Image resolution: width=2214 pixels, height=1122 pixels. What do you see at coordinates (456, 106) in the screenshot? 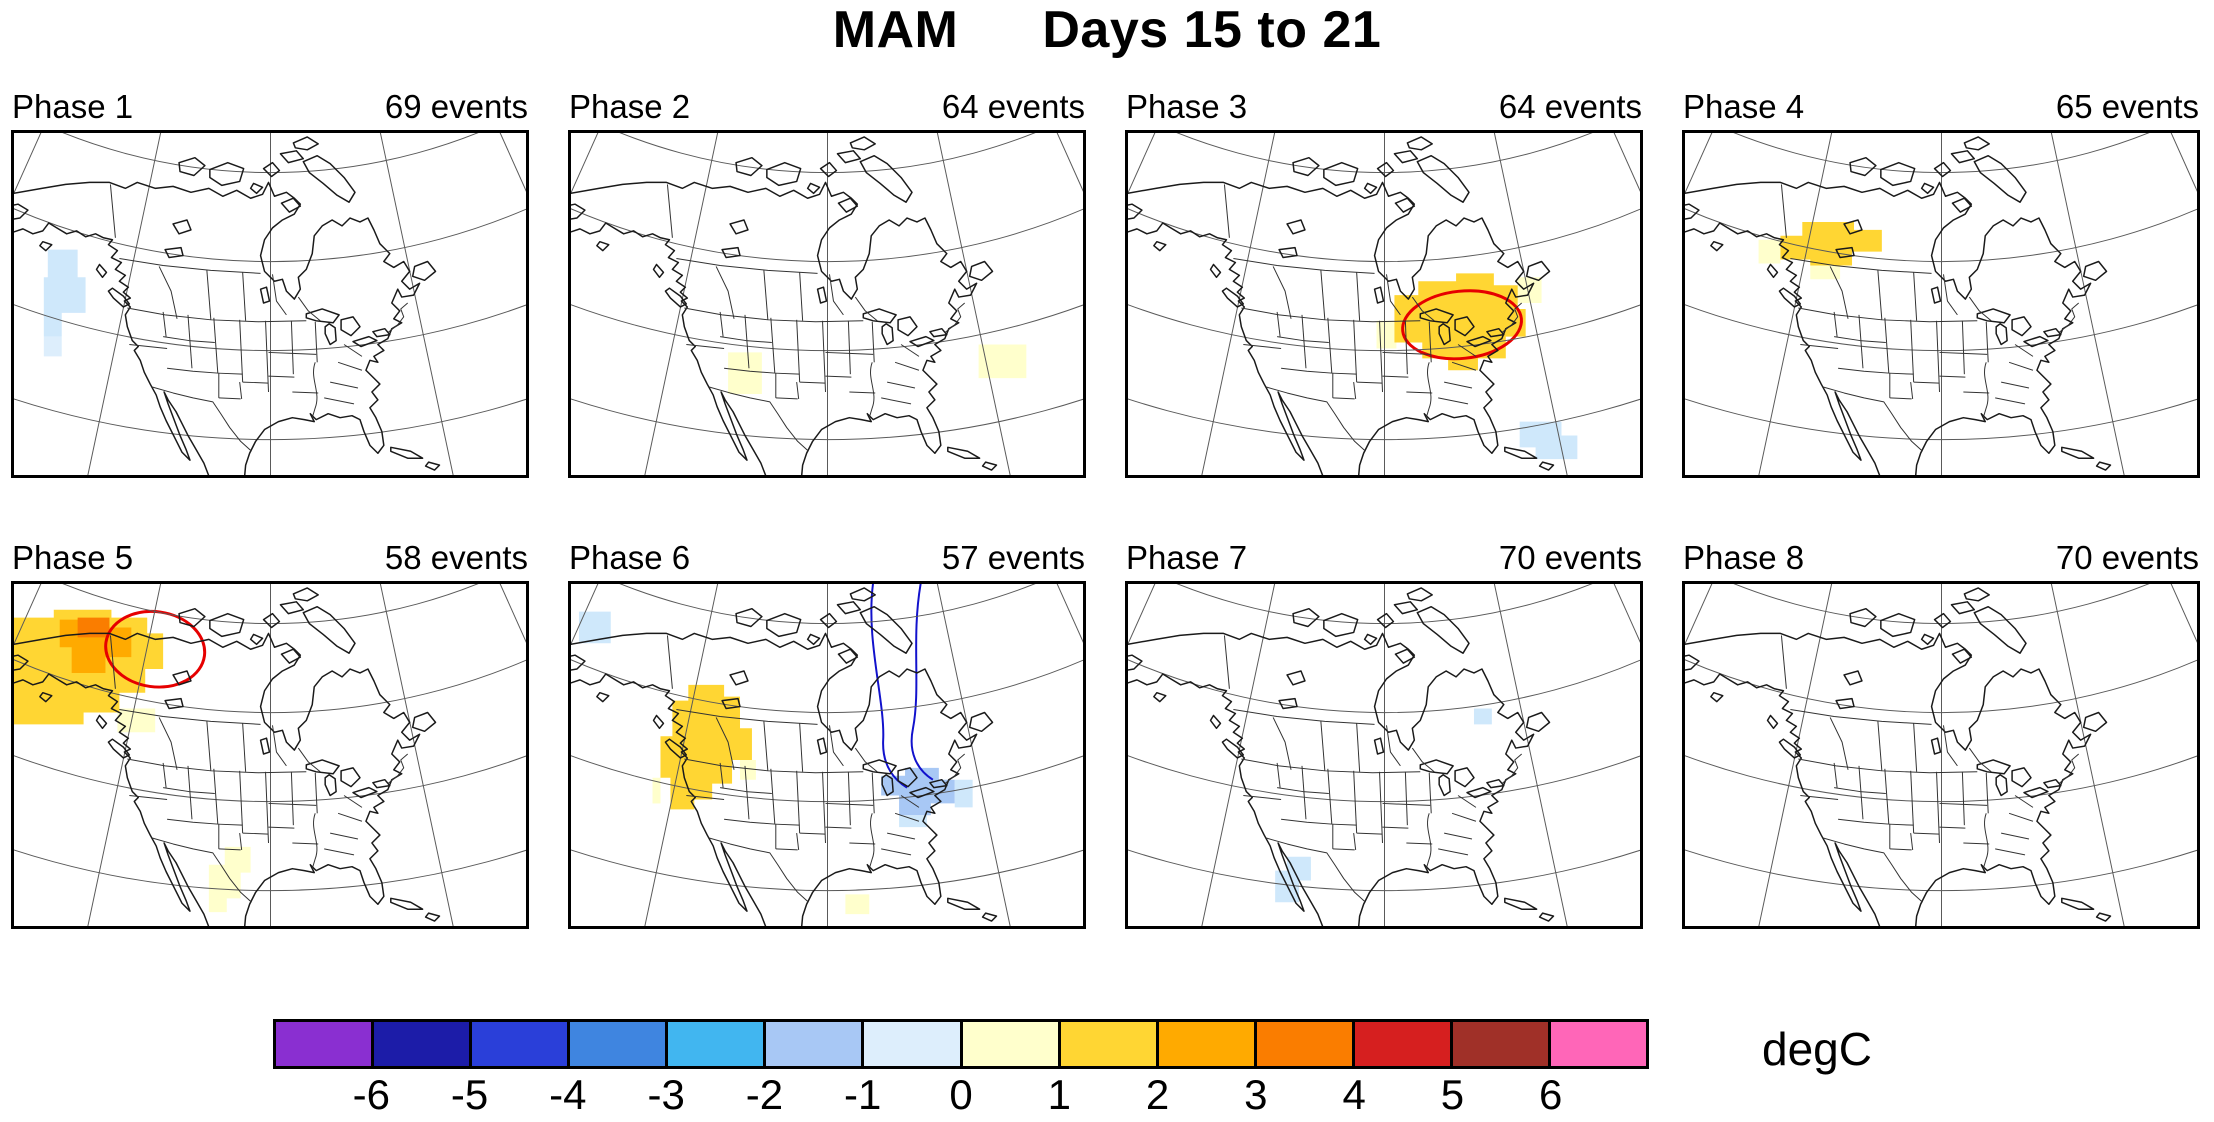
I see `events-count: 69 events` at bounding box center [456, 106].